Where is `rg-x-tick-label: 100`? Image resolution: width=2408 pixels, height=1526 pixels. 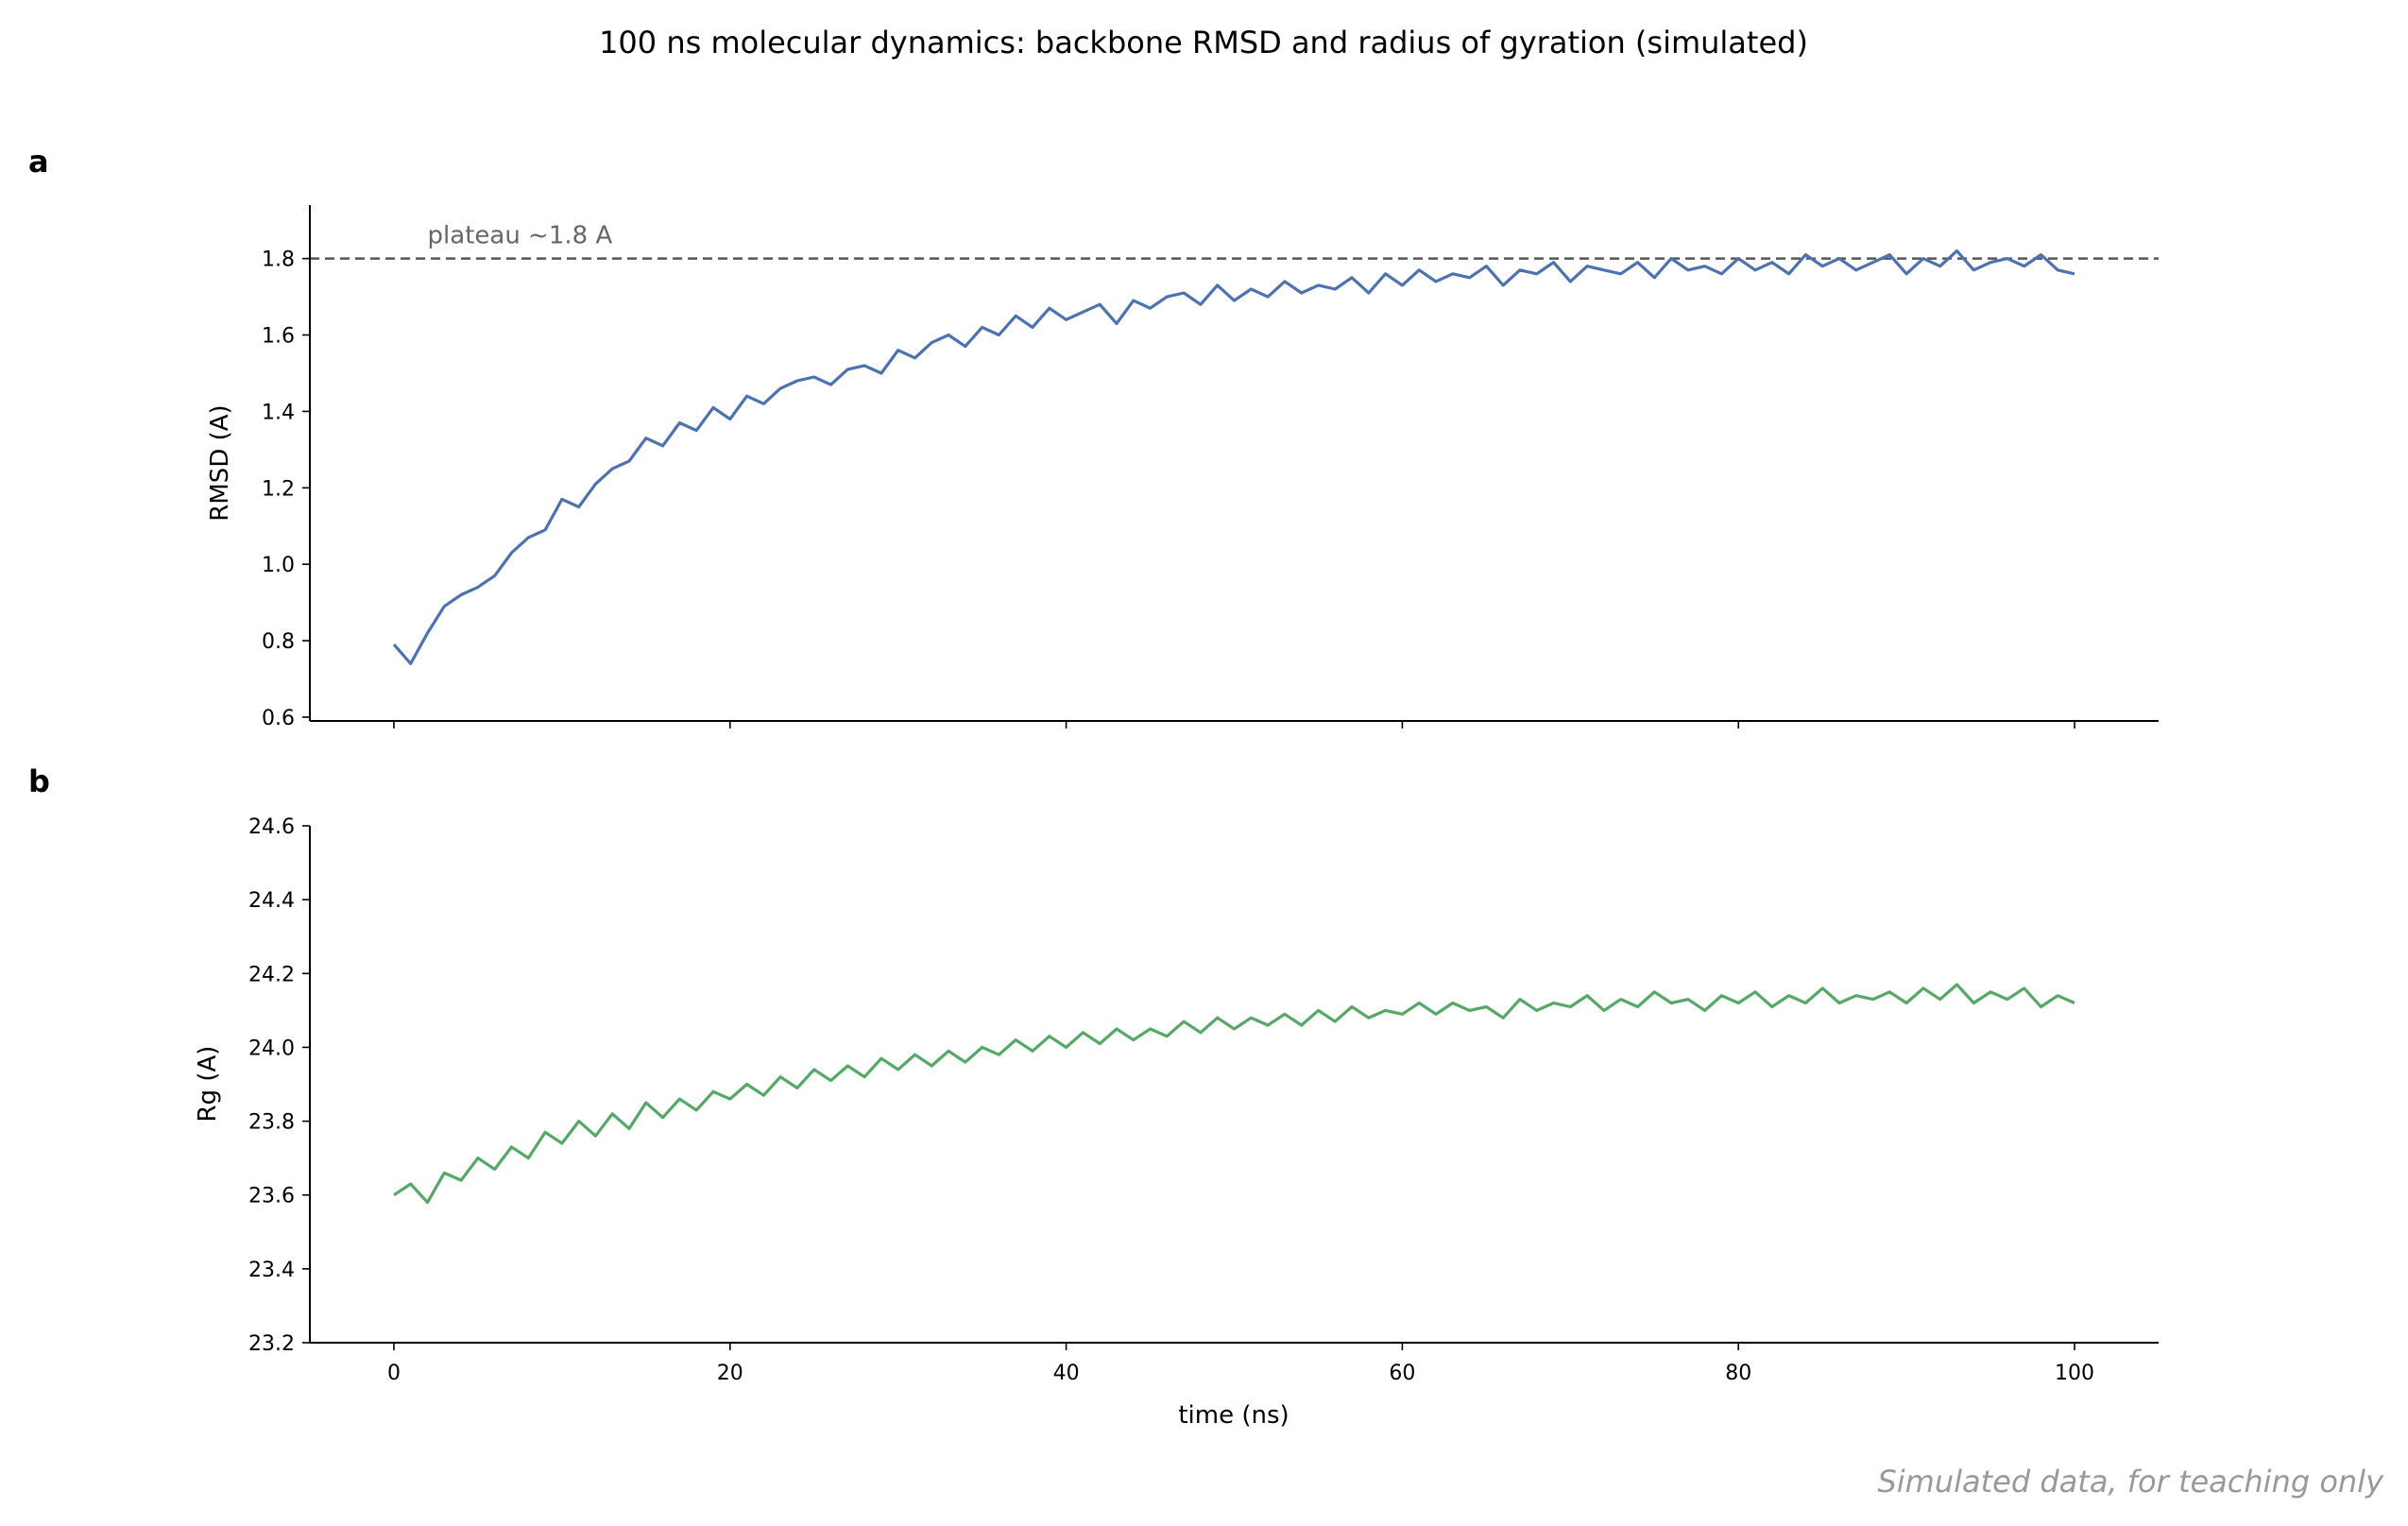 rg-x-tick-label: 100 is located at coordinates (2074, 1373).